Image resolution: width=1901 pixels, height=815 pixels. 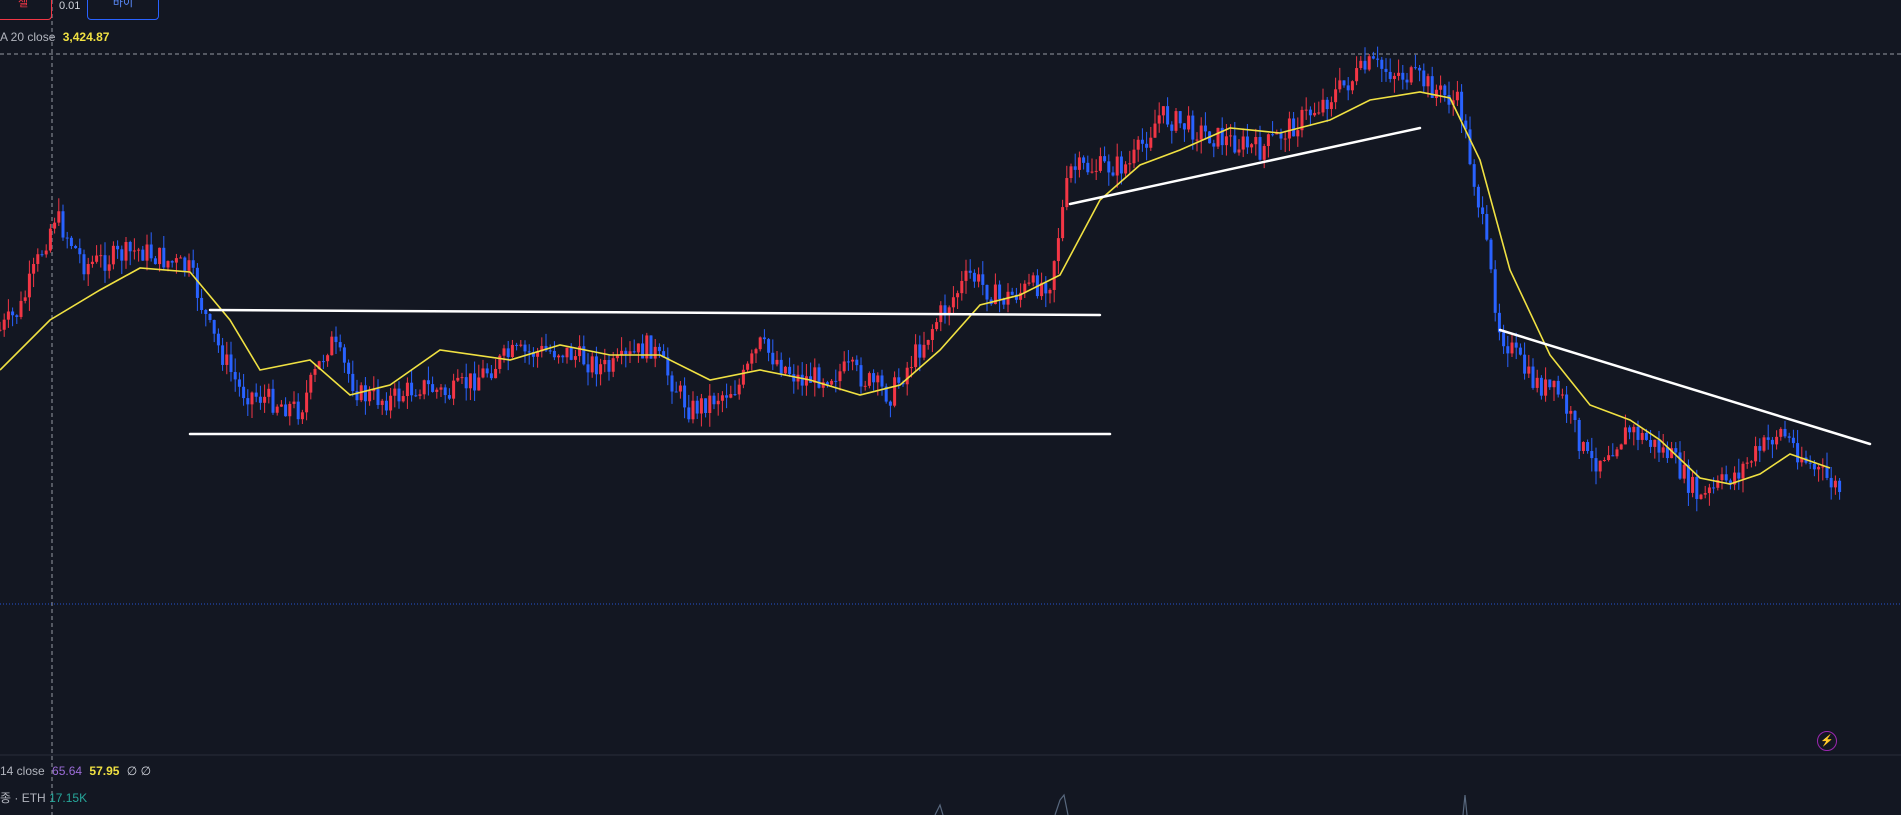 What do you see at coordinates (1827, 741) in the screenshot?
I see `lightning-icon: ⚡` at bounding box center [1827, 741].